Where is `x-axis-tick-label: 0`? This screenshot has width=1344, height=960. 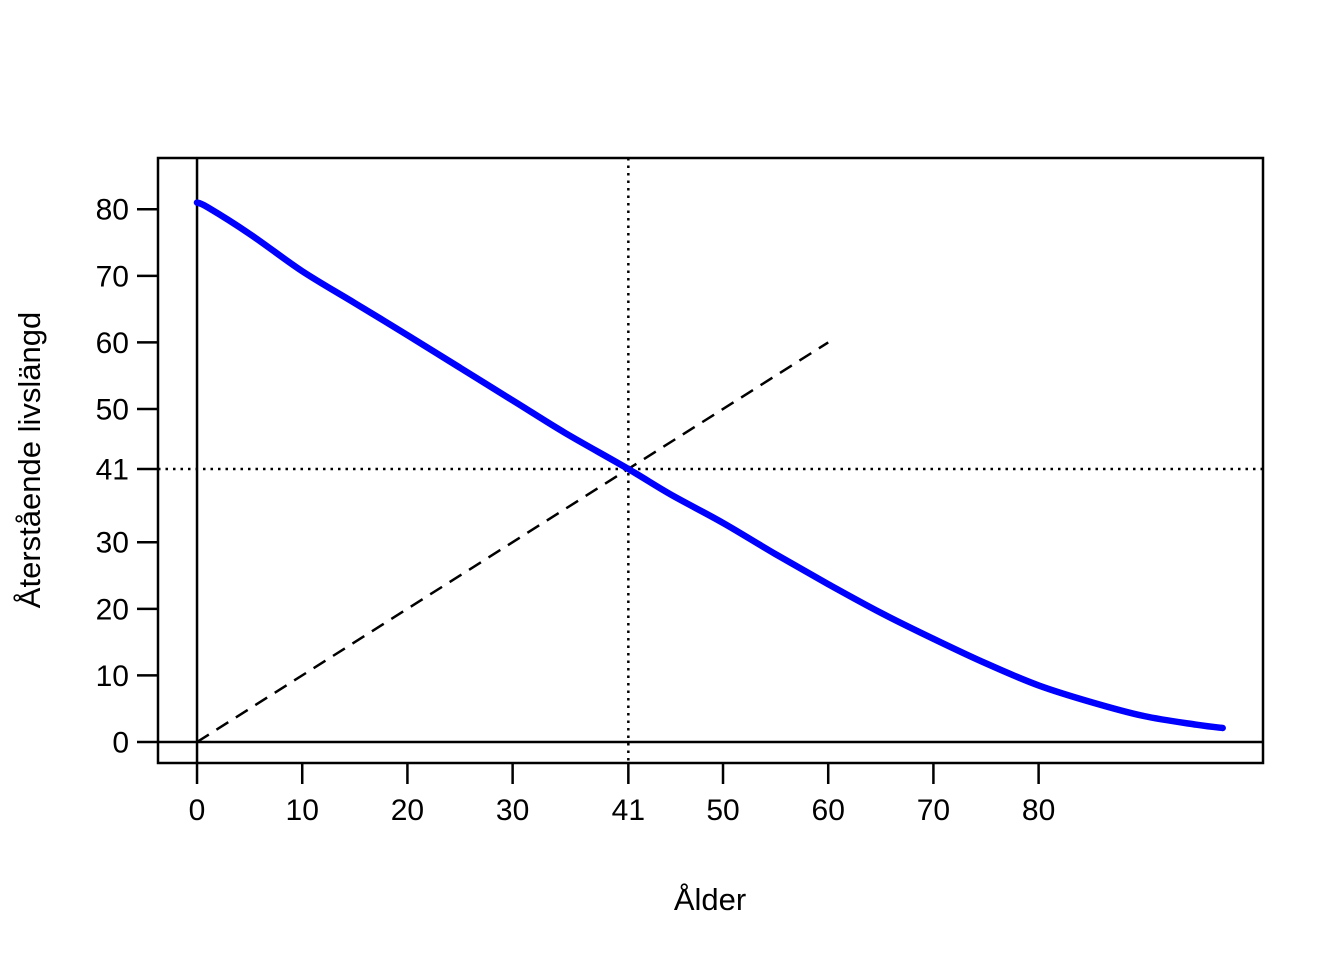 x-axis-tick-label: 0 is located at coordinates (197, 810).